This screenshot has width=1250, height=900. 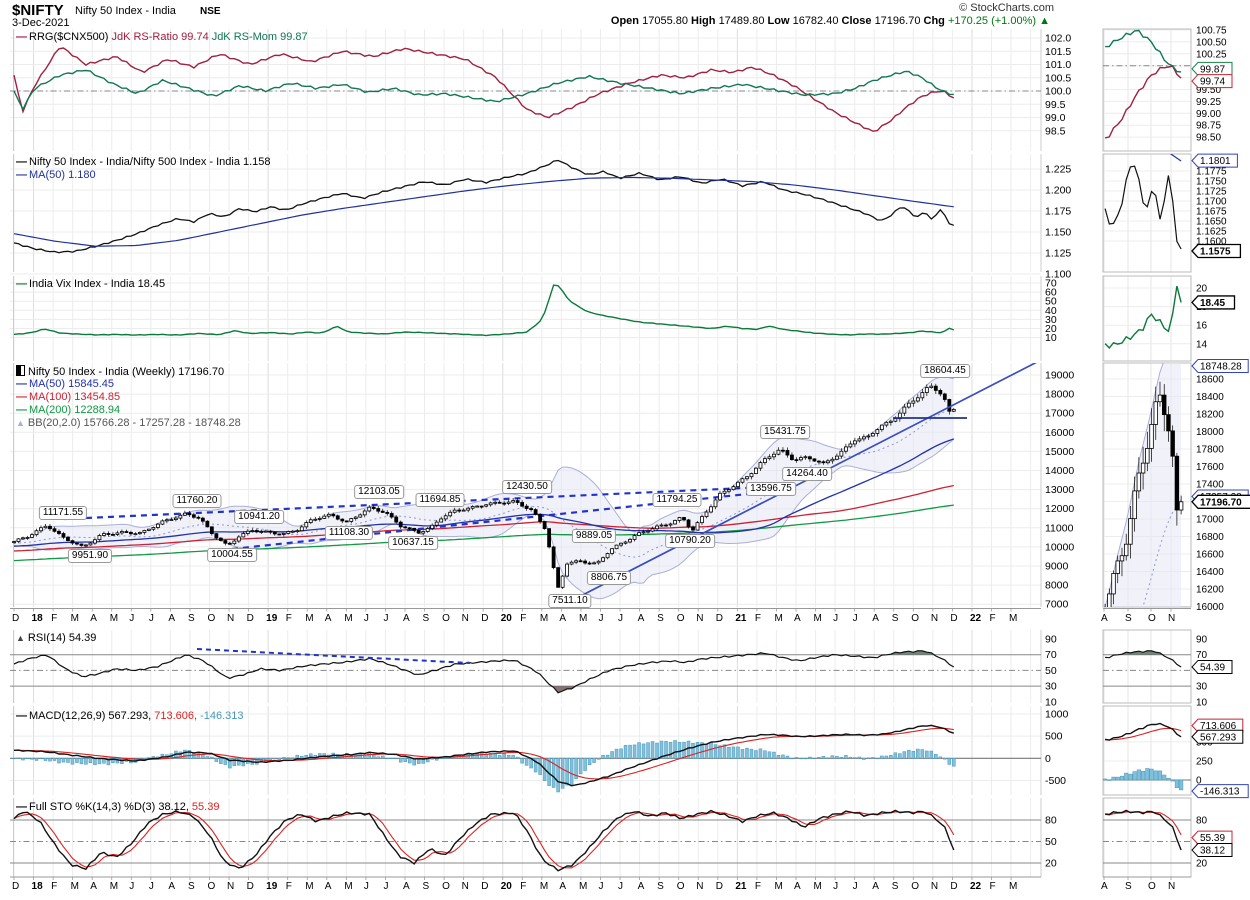 I want to click on ratio-ma-value: MA(50) 1.180, so click(x=62, y=175).